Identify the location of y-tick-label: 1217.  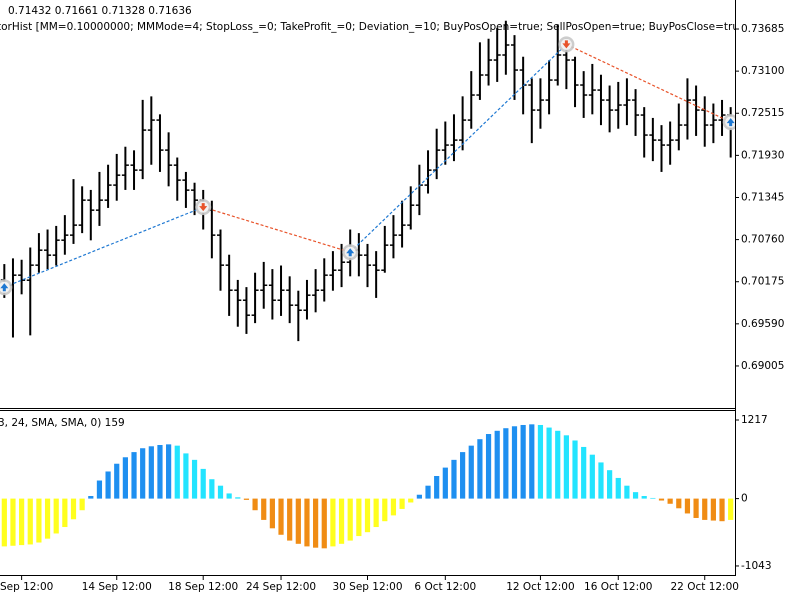
(754, 420).